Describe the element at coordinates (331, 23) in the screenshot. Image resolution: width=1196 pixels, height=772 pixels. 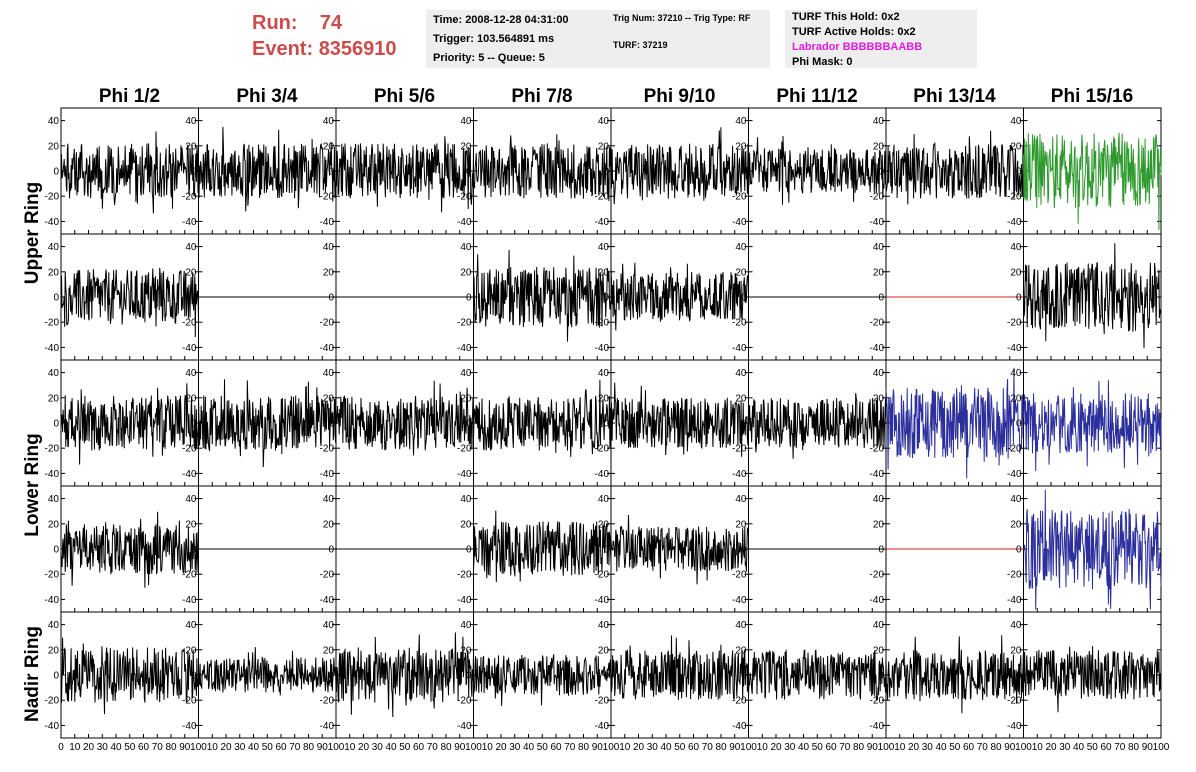
I see `run-value: 74` at that location.